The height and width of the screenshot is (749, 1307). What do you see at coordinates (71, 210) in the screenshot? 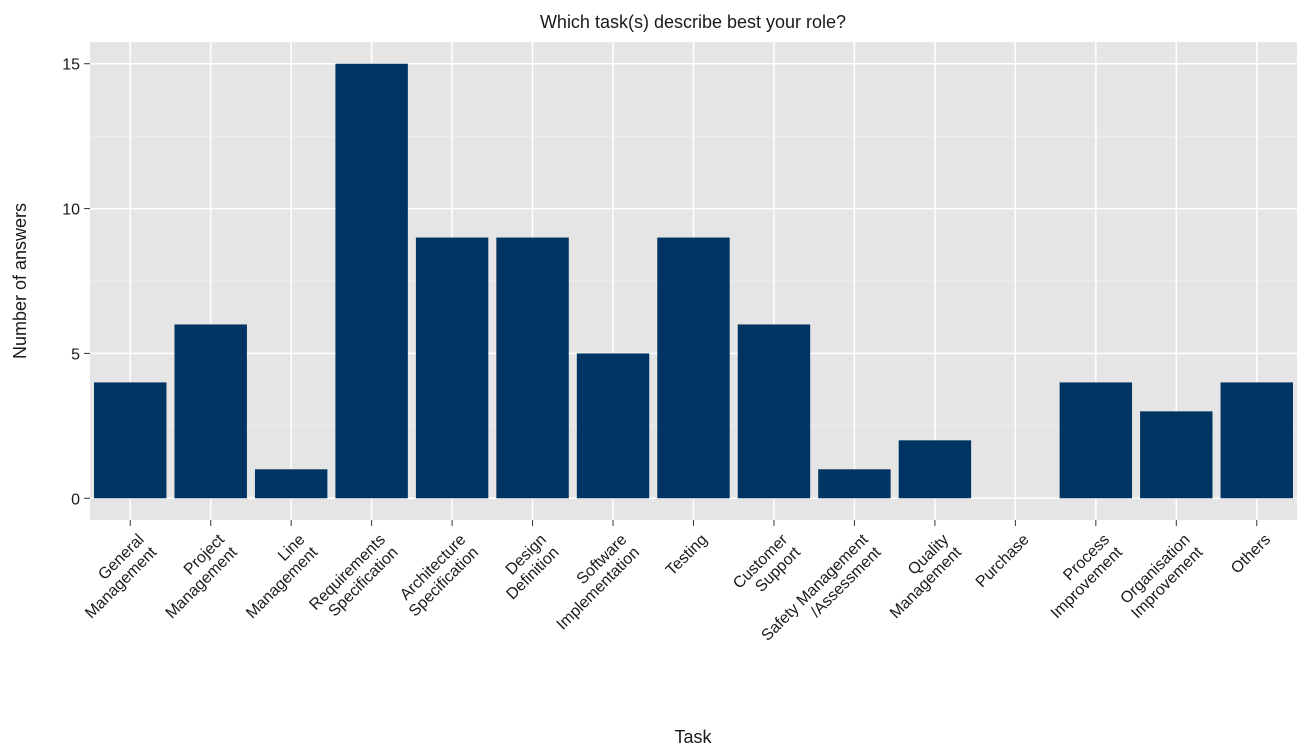
I see `y-tick-label: 10` at bounding box center [71, 210].